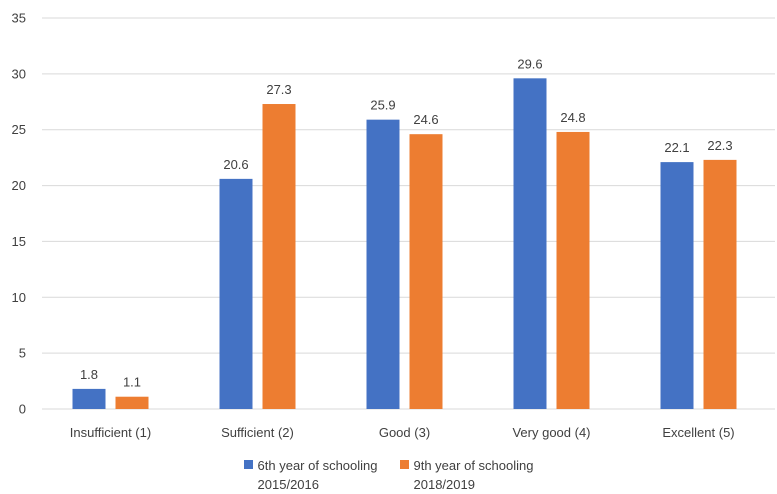 The height and width of the screenshot is (494, 777). What do you see at coordinates (19, 241) in the screenshot?
I see `y-tick-label: 15` at bounding box center [19, 241].